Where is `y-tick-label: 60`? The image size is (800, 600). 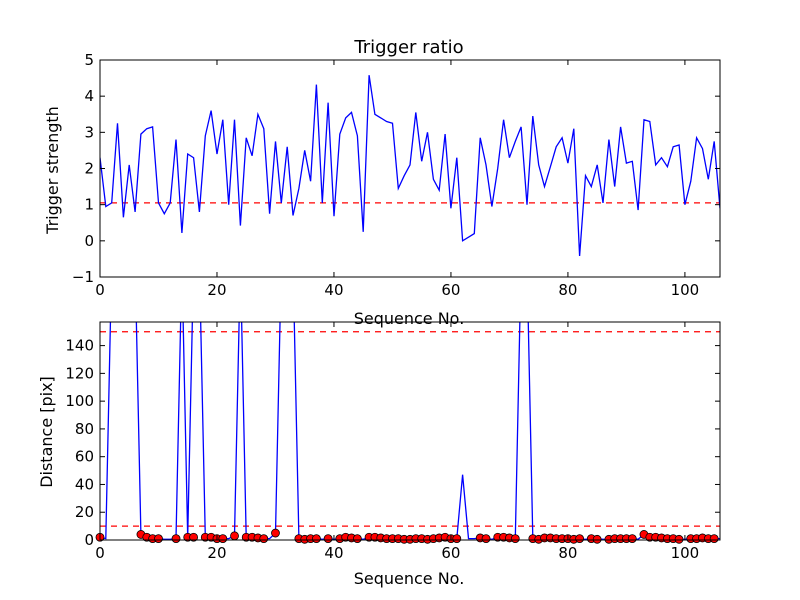 y-tick-label: 60 is located at coordinates (84, 457).